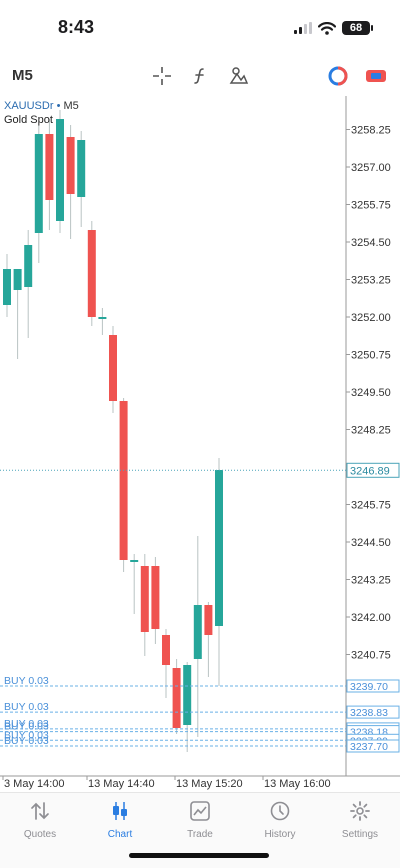 This screenshot has width=400, height=868. What do you see at coordinates (162, 76) in the screenshot?
I see `crosshair-icon` at bounding box center [162, 76].